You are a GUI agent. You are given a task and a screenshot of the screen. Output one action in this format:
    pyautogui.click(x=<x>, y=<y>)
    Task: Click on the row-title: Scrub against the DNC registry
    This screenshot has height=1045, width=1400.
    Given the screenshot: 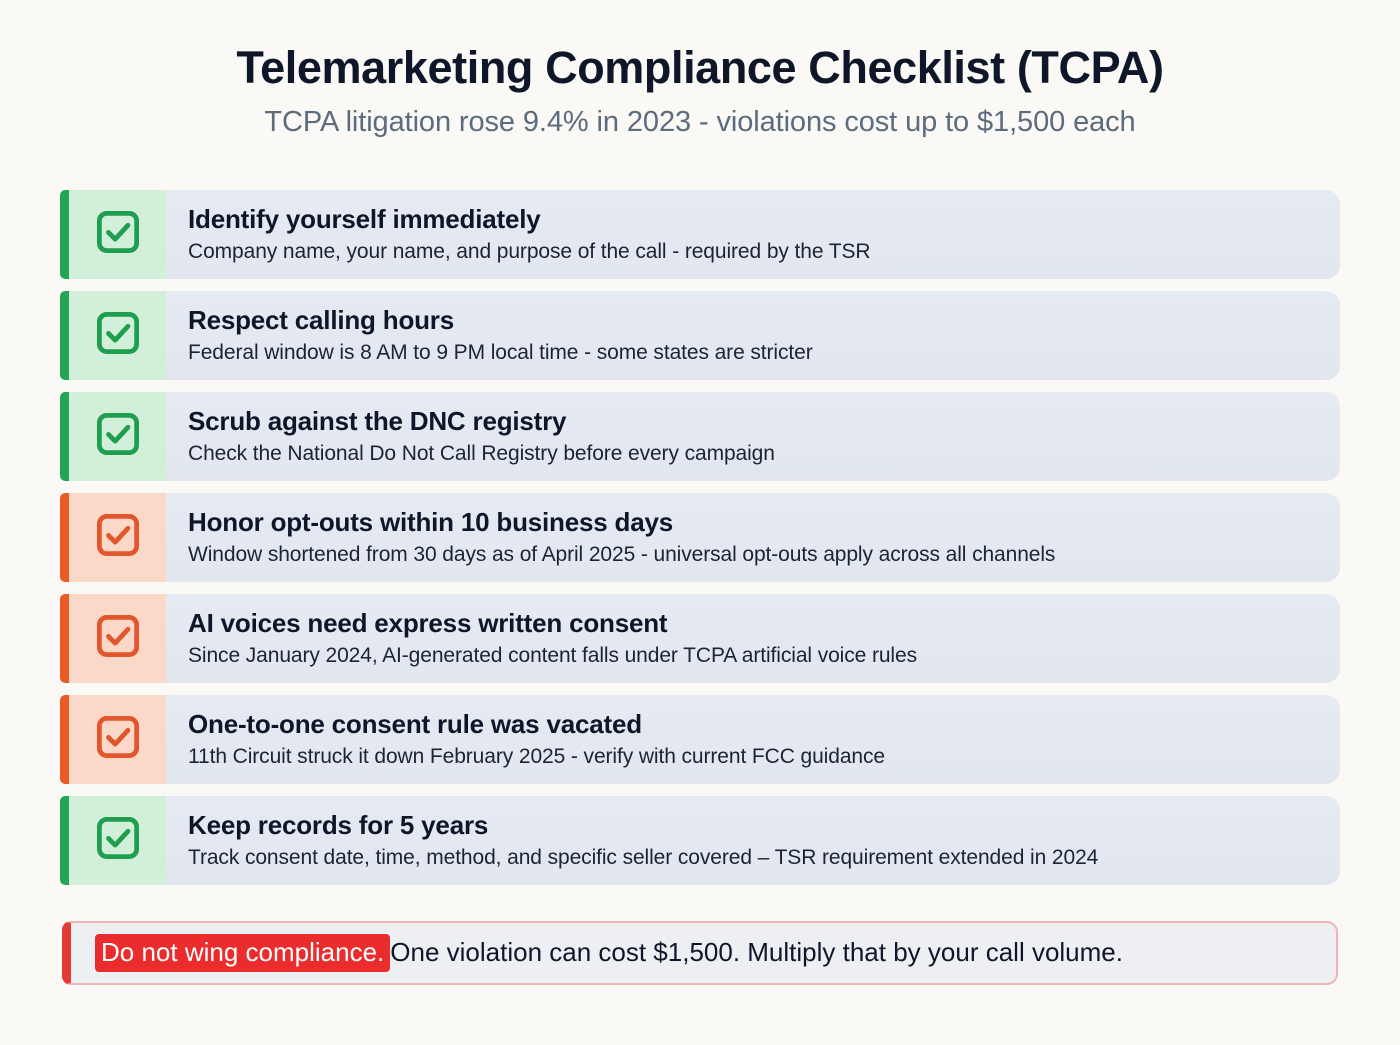 What is the action you would take?
    pyautogui.click(x=377, y=420)
    